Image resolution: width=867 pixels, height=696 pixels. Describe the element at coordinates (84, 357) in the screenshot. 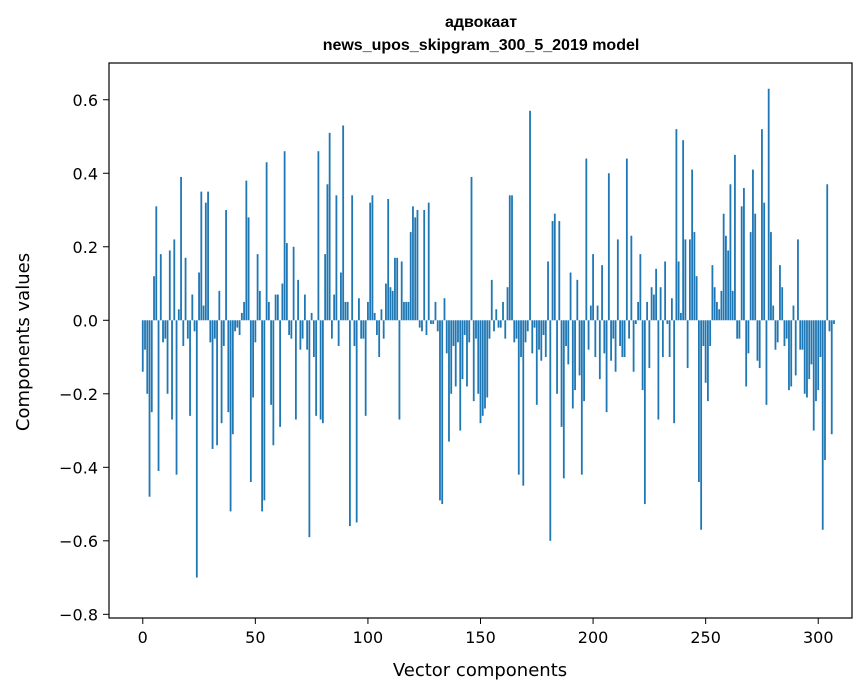

I see `y-axis: −0.8 −0.6 −0.4 −0.2 0.0 0.2 0.4 0.6` at that location.